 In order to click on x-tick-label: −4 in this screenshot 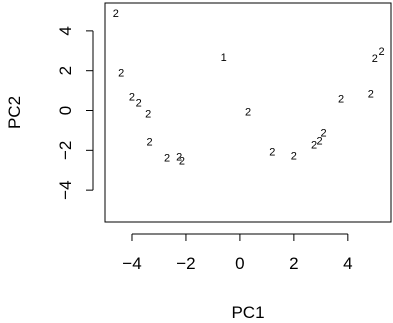, I will do `click(131, 263)`.